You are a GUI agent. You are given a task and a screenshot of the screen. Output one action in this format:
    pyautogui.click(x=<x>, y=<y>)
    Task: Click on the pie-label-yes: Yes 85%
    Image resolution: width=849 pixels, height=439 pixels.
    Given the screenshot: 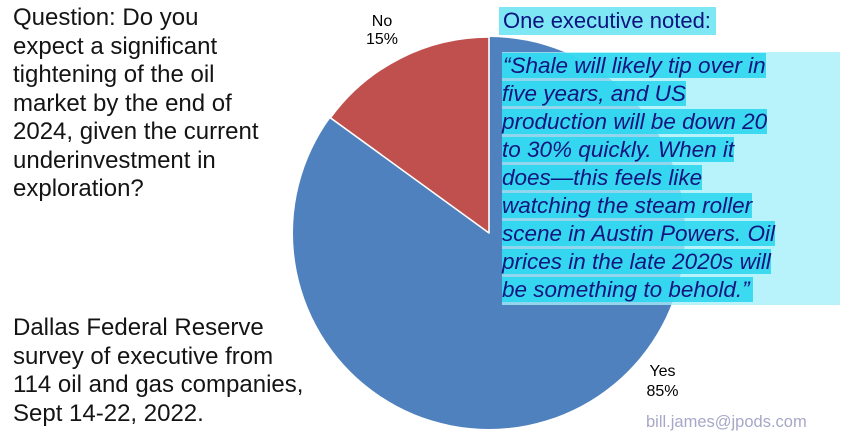 What is the action you would take?
    pyautogui.click(x=662, y=381)
    